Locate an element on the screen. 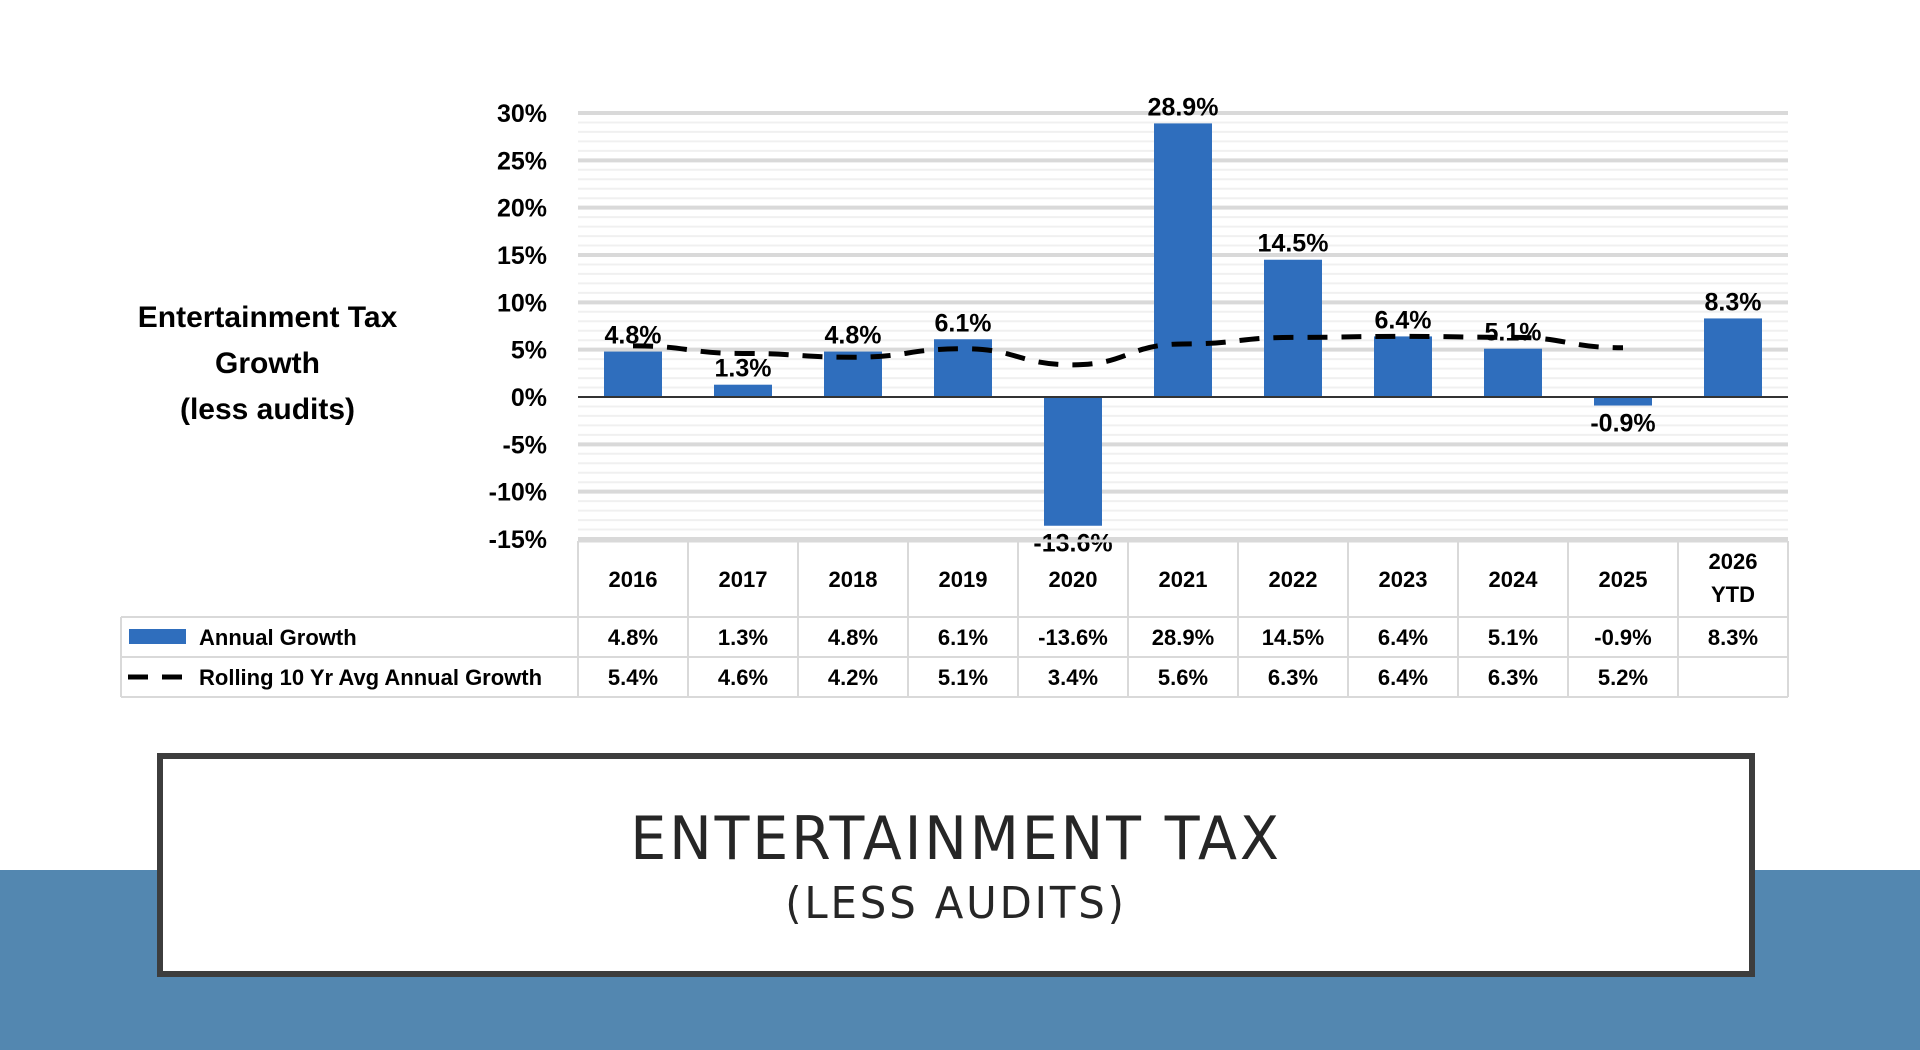 Image resolution: width=1920 pixels, height=1050 pixels. y-tick-label: -5% is located at coordinates (525, 445).